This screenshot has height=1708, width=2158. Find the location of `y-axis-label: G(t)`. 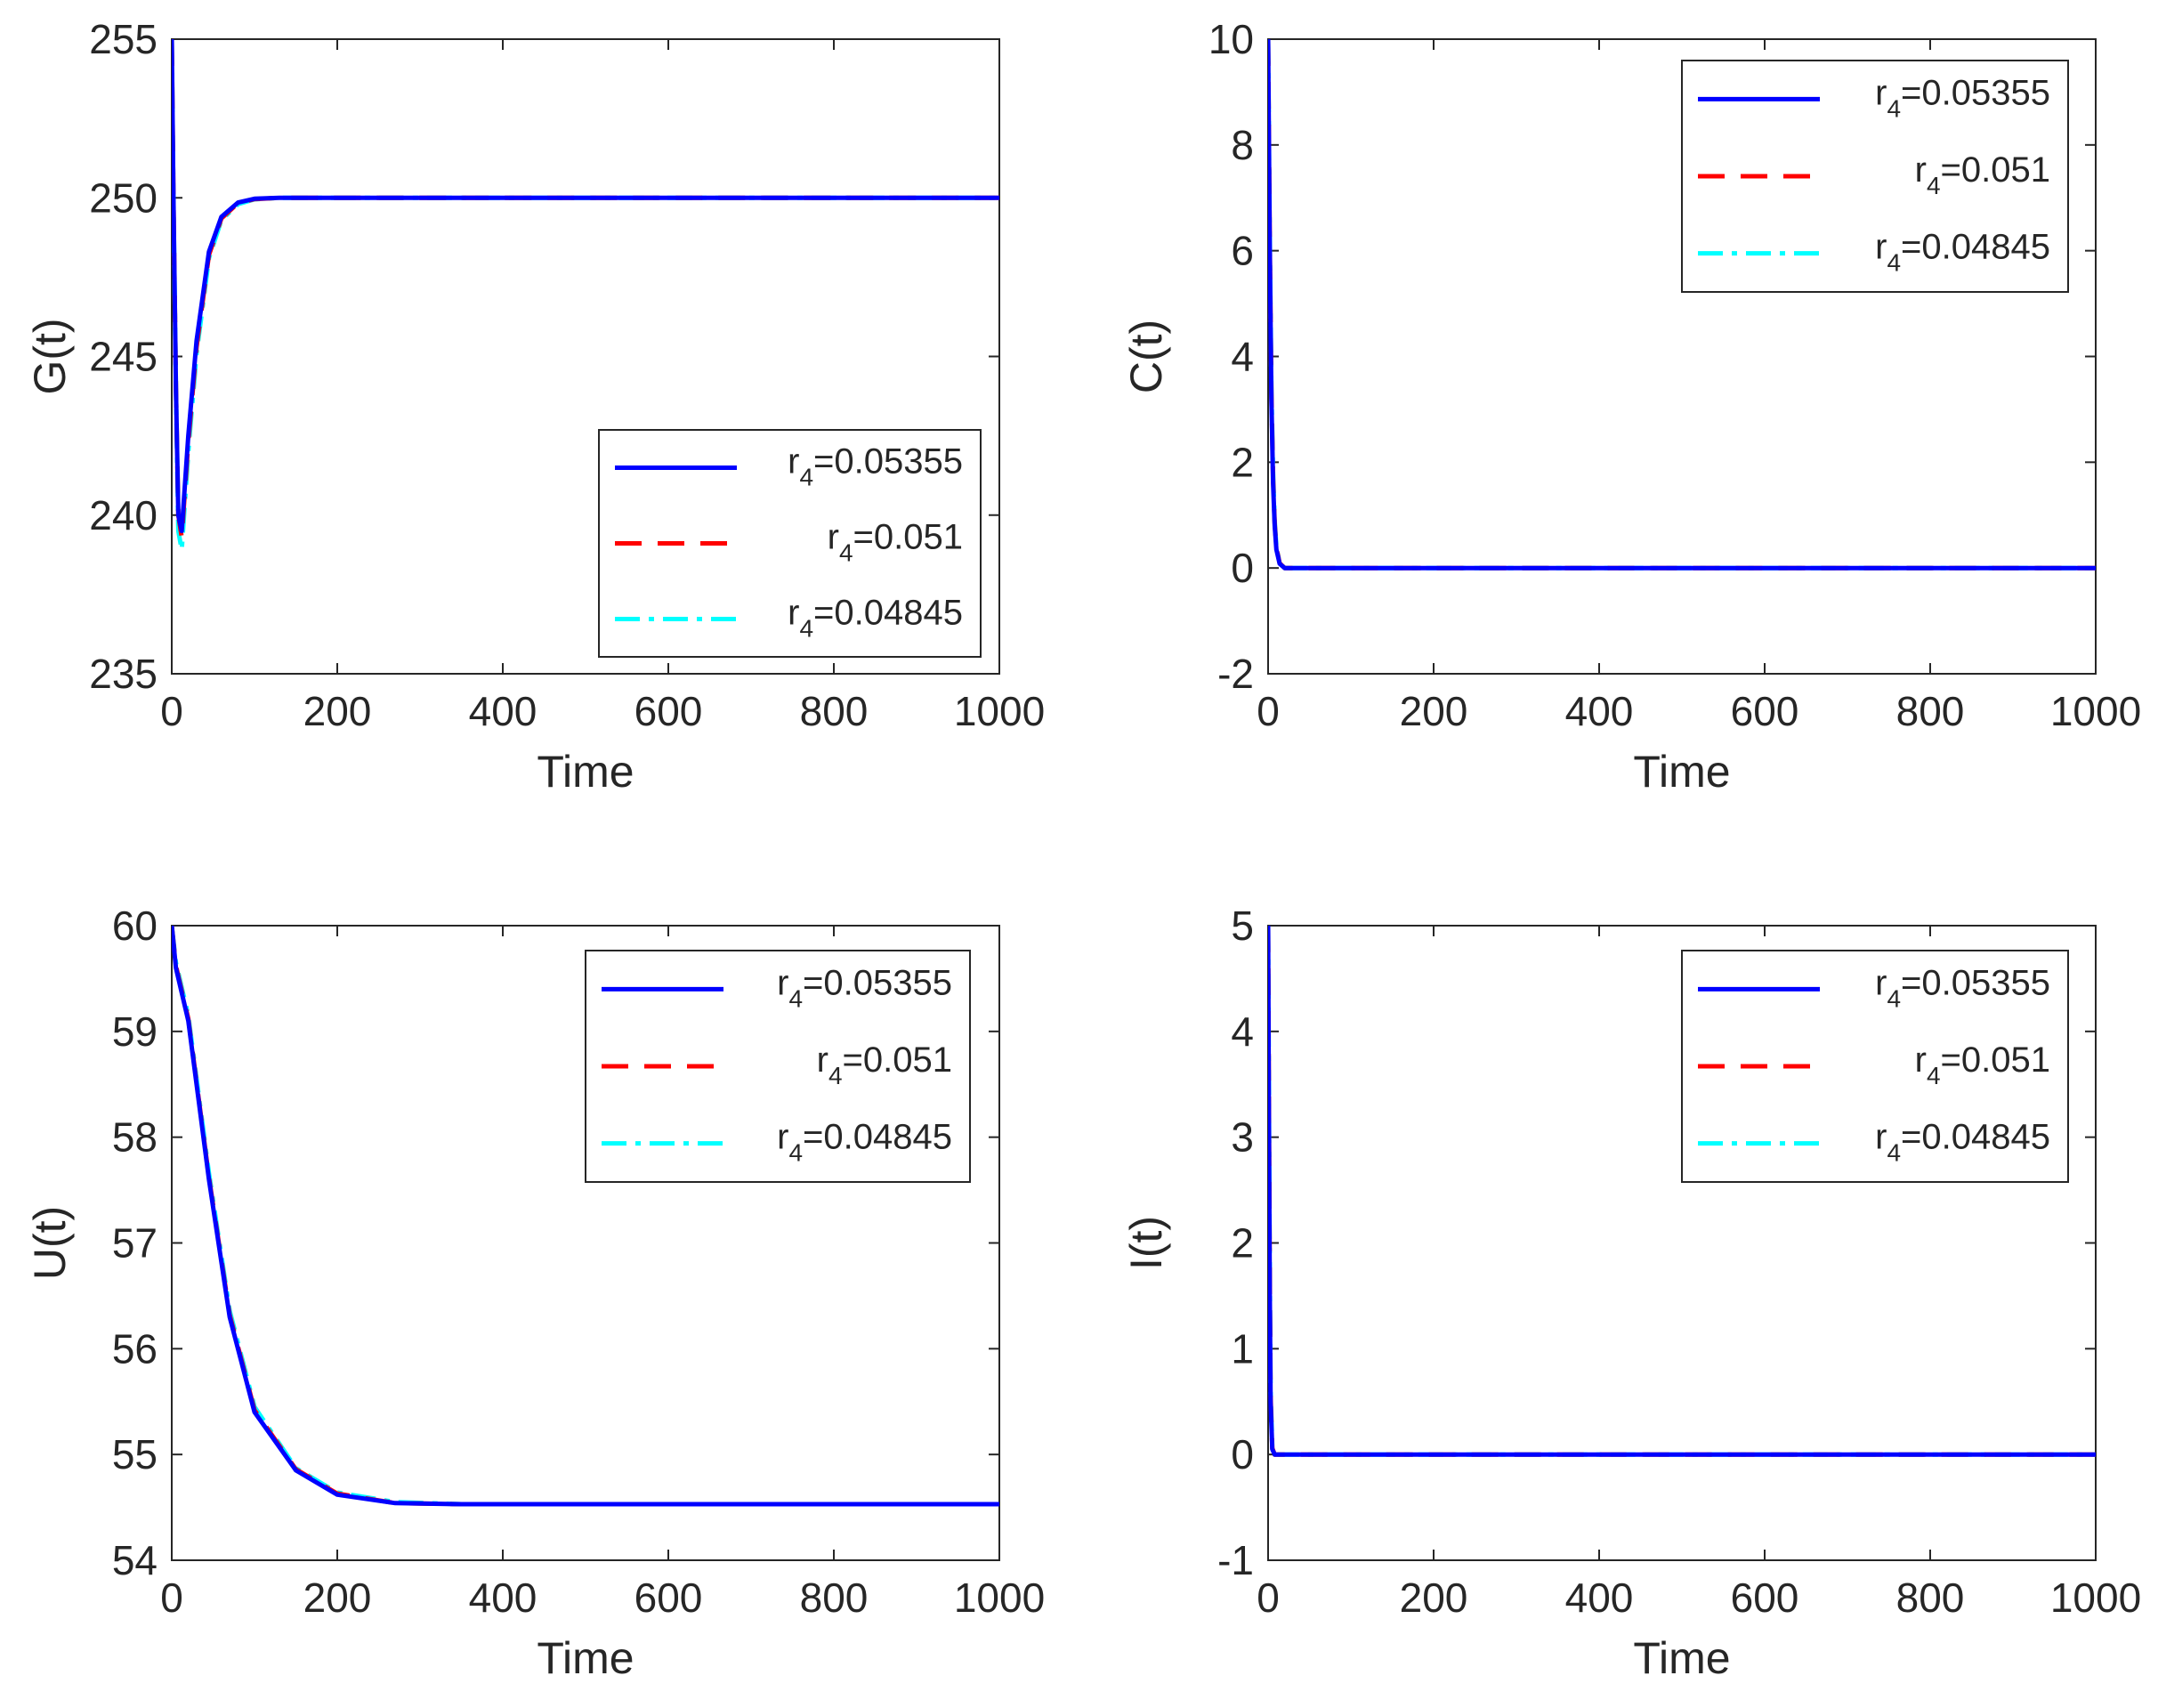

y-axis-label: G(t) is located at coordinates (50, 356).